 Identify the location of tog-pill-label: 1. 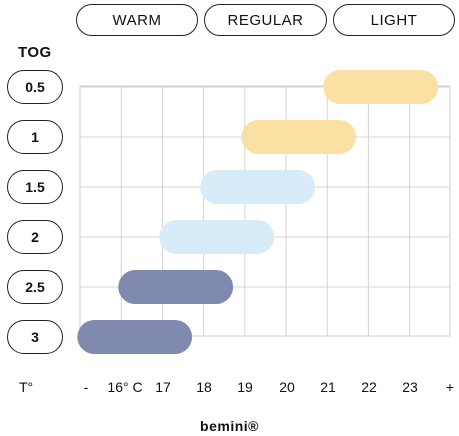
(35, 137).